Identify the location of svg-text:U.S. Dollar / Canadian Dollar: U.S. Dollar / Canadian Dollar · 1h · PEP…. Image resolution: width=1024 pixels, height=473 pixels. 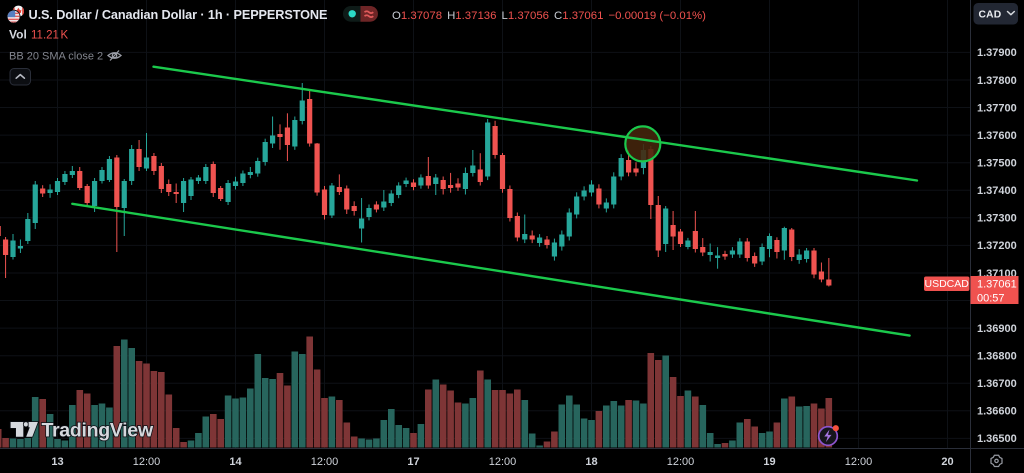
(178, 15).